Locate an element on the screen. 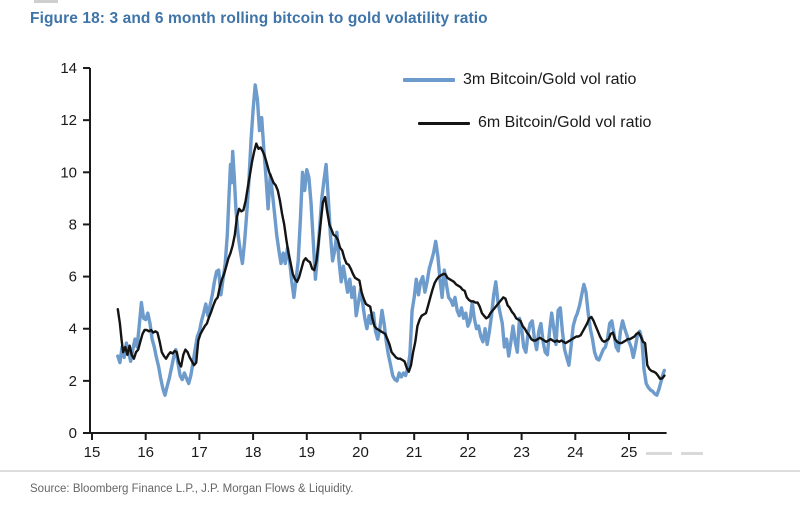 This screenshot has height=507, width=800. legend-item-6m: 6m Bitcoin/Gold vol ratio is located at coordinates (534, 123).